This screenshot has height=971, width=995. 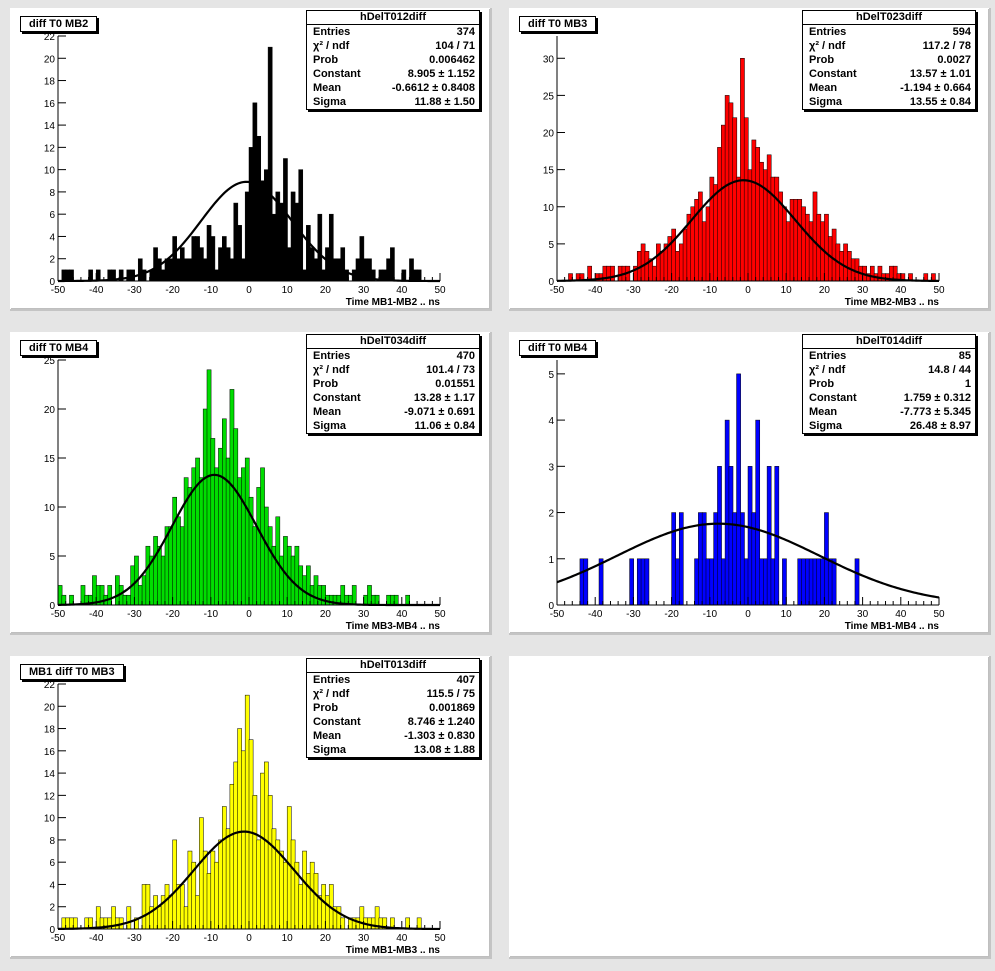 What do you see at coordinates (890, 356) in the screenshot?
I see `stats-row: Entries 85` at bounding box center [890, 356].